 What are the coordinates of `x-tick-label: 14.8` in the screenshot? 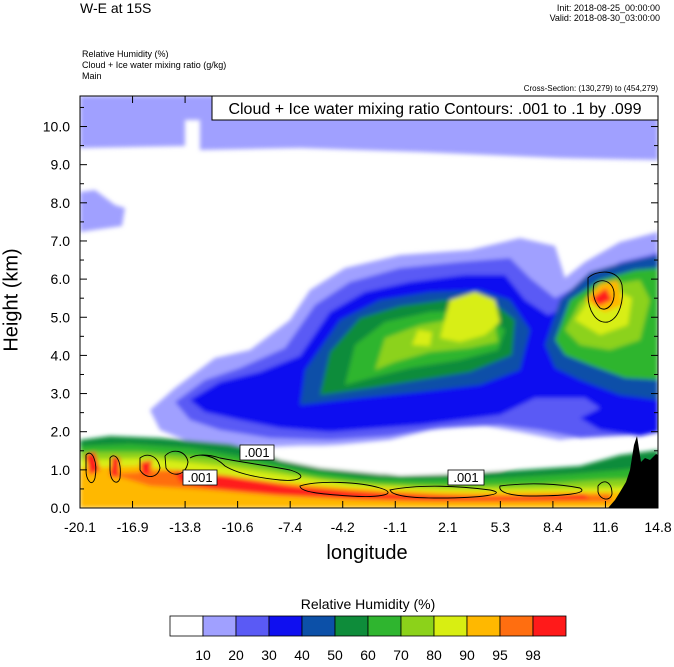 It's located at (657, 527).